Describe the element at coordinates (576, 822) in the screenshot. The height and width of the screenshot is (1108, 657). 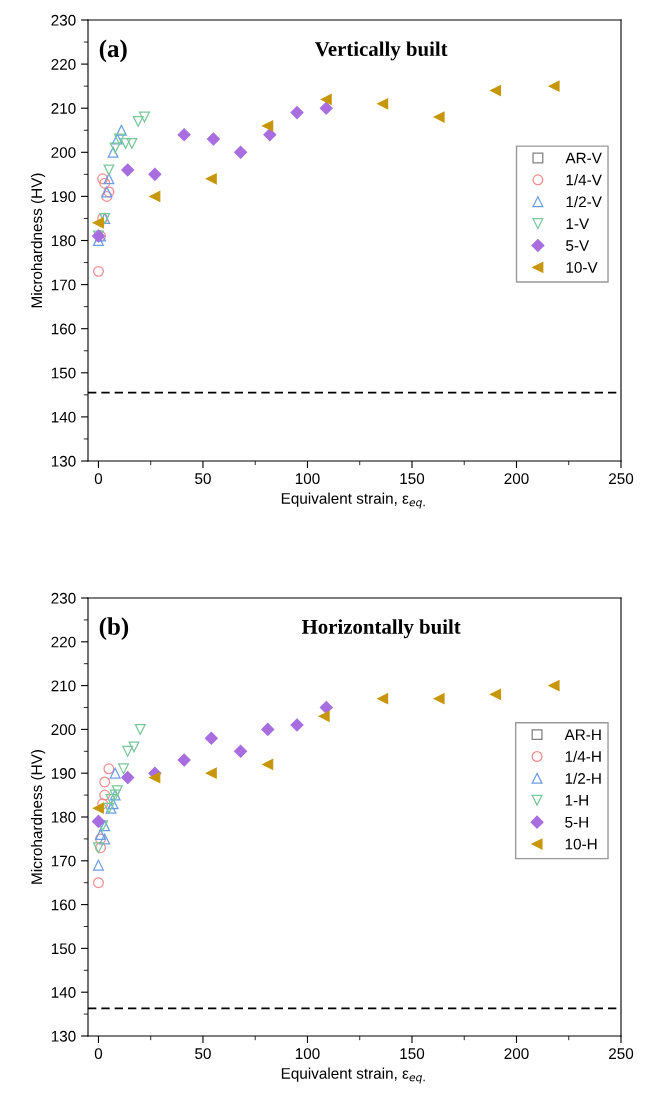
I see `legend-label: 5-H` at that location.